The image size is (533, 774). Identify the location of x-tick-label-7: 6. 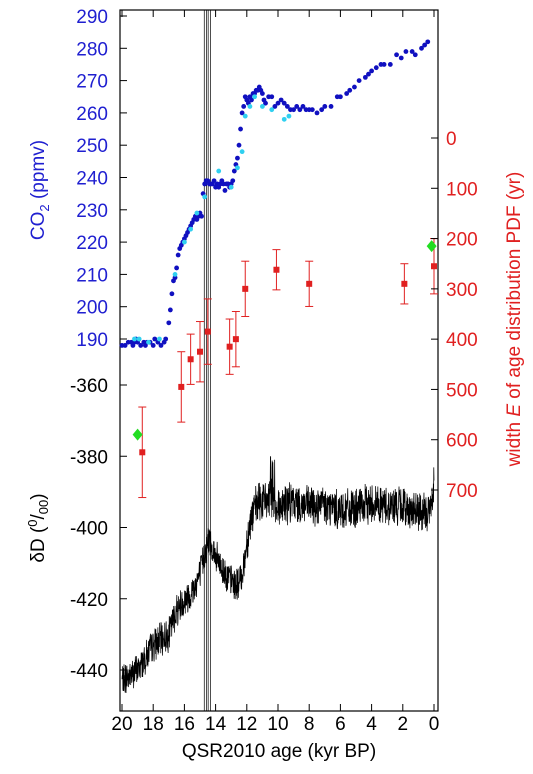
(340, 724).